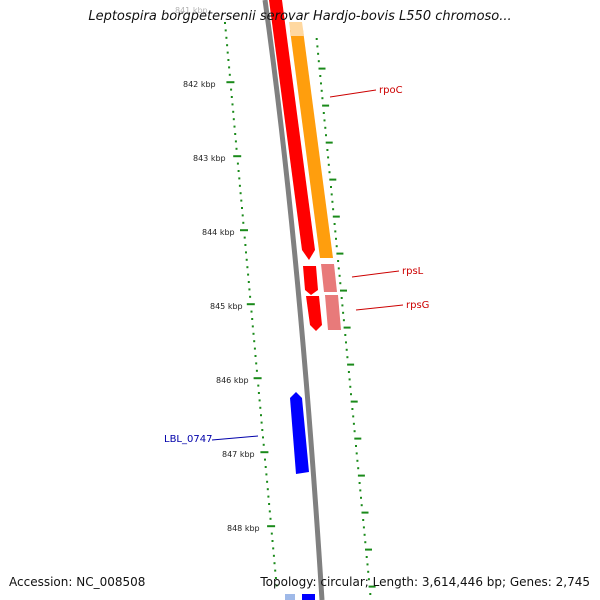  I want to click on gene-label-rpoC: rpoC, so click(391, 90).